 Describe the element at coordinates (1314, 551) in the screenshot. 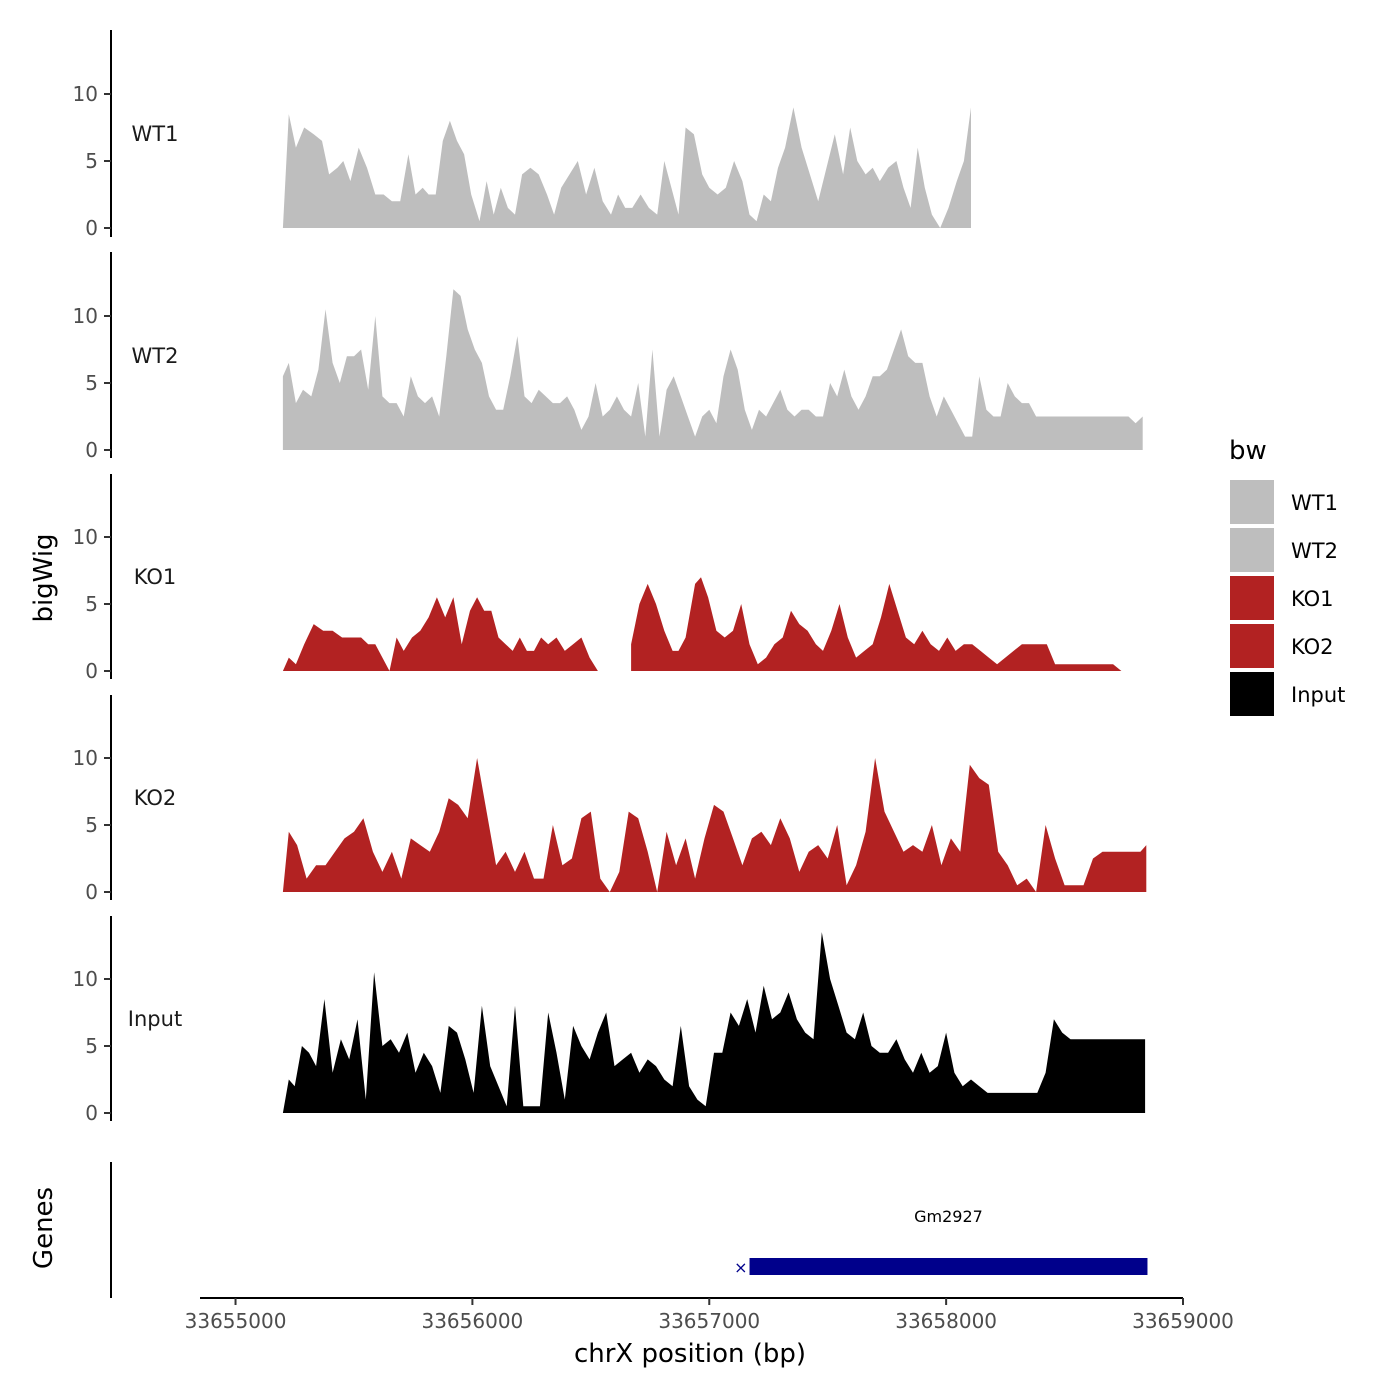

I see `legend-label-wt2: WT2` at that location.